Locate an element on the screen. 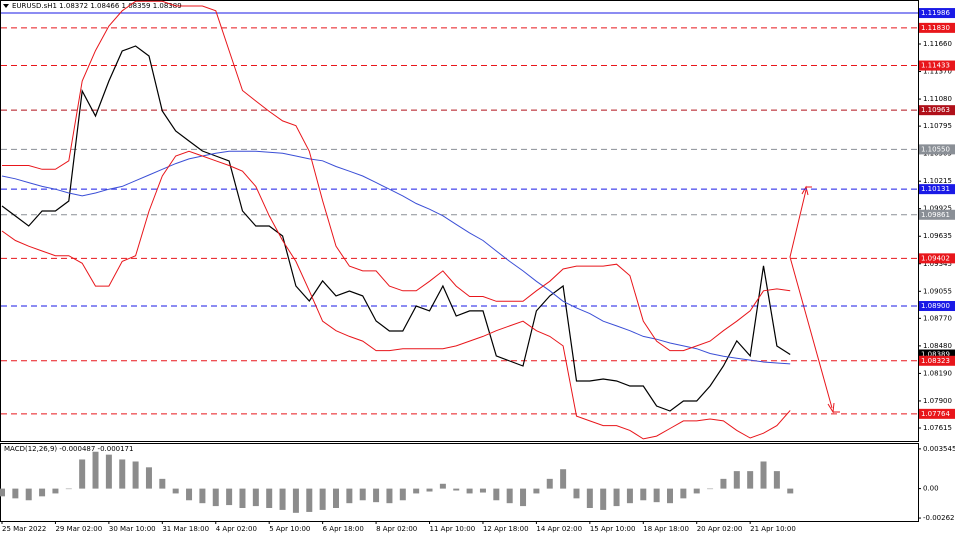  level-label: 1.11433 is located at coordinates (935, 66).